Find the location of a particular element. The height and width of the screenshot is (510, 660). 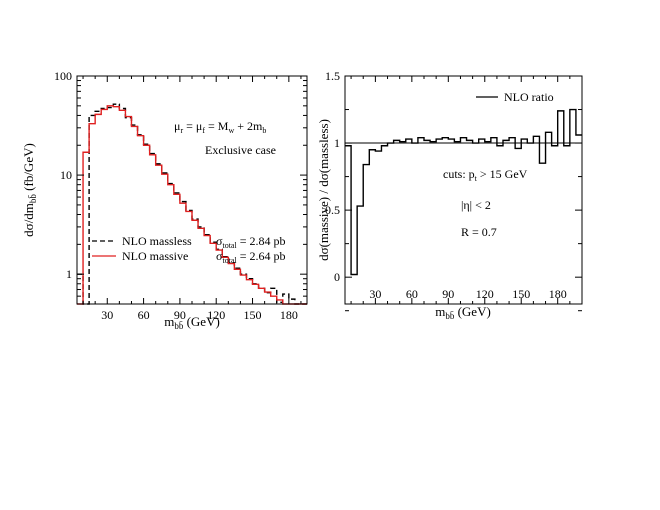

left-series-group is located at coordinates (192, 204).